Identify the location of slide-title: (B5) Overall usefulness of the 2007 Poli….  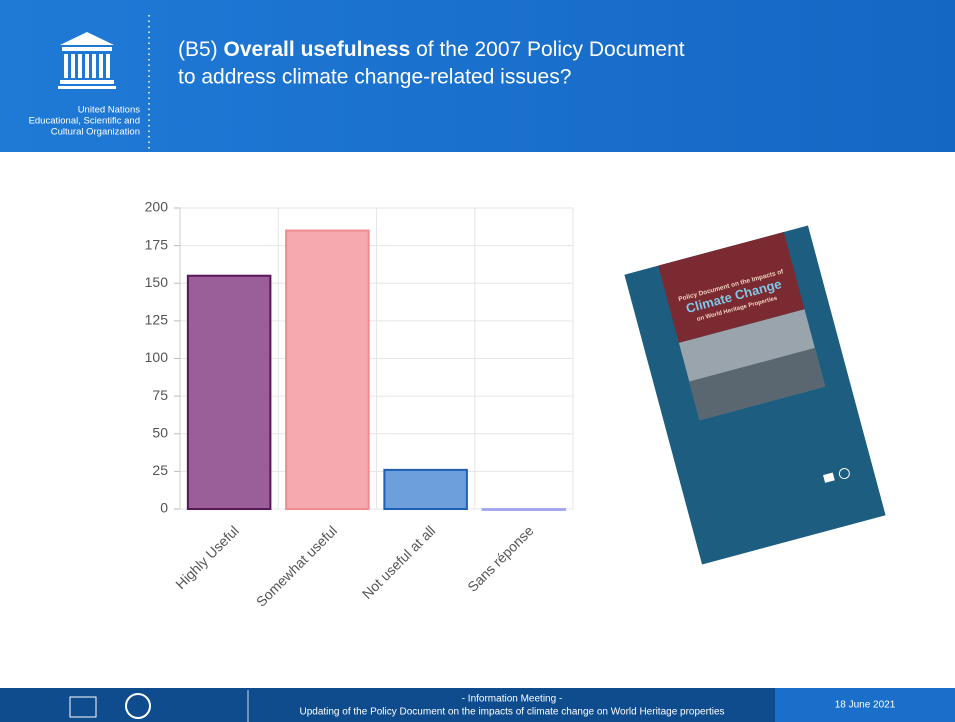
(431, 49).